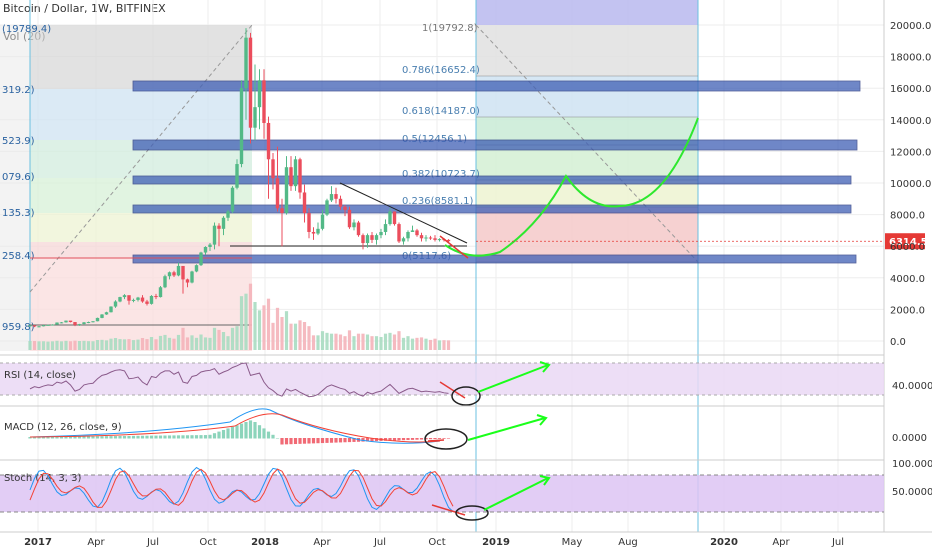 The image size is (932, 550). I want to click on price-tick-label: 20000.0, so click(910, 26).